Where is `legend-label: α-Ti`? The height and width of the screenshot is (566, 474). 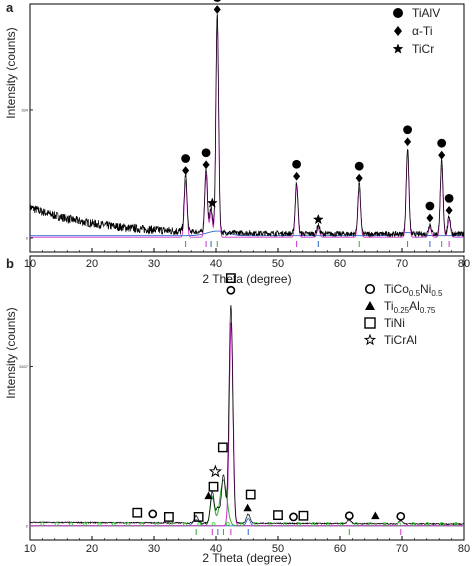 legend-label: α-Ti is located at coordinates (422, 31).